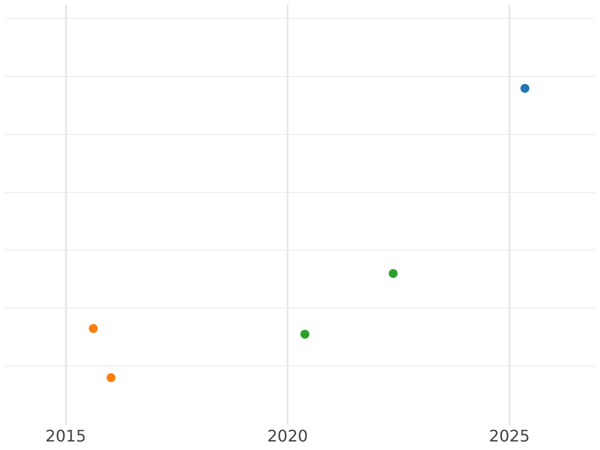  What do you see at coordinates (509, 436) in the screenshot?
I see `x-tick-label: 2025` at bounding box center [509, 436].